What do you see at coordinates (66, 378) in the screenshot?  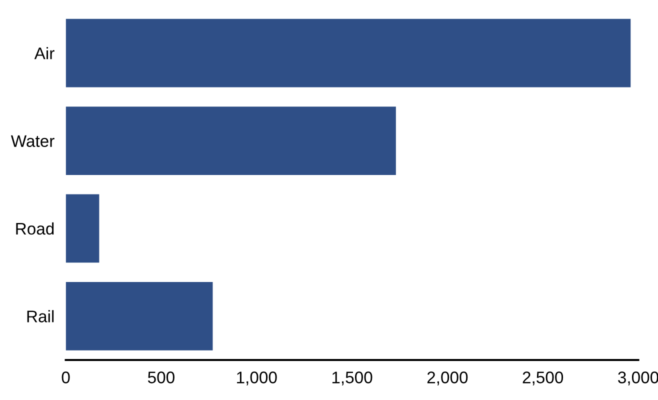 I see `x-tick-label: 0` at bounding box center [66, 378].